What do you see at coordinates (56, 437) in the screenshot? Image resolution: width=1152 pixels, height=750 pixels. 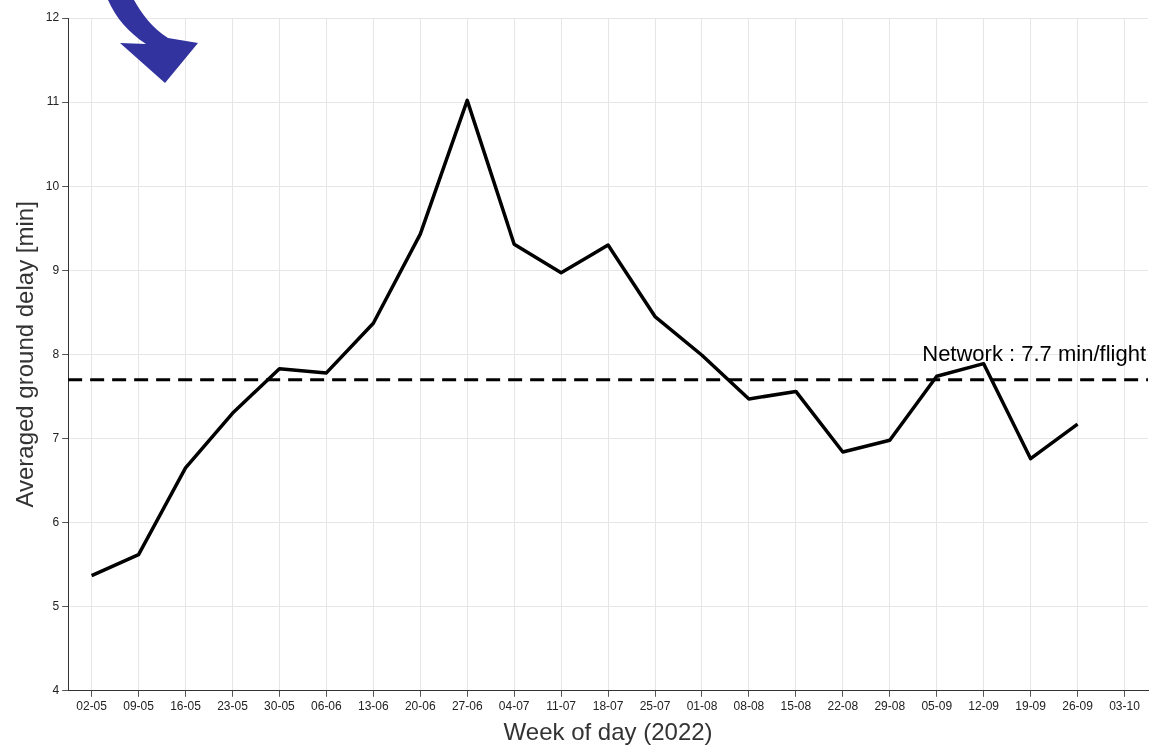 I see `y-tick-label: 7` at bounding box center [56, 437].